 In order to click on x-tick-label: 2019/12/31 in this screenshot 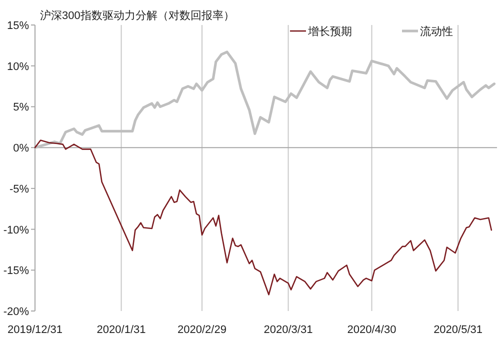, I will do `click(35, 330)`.